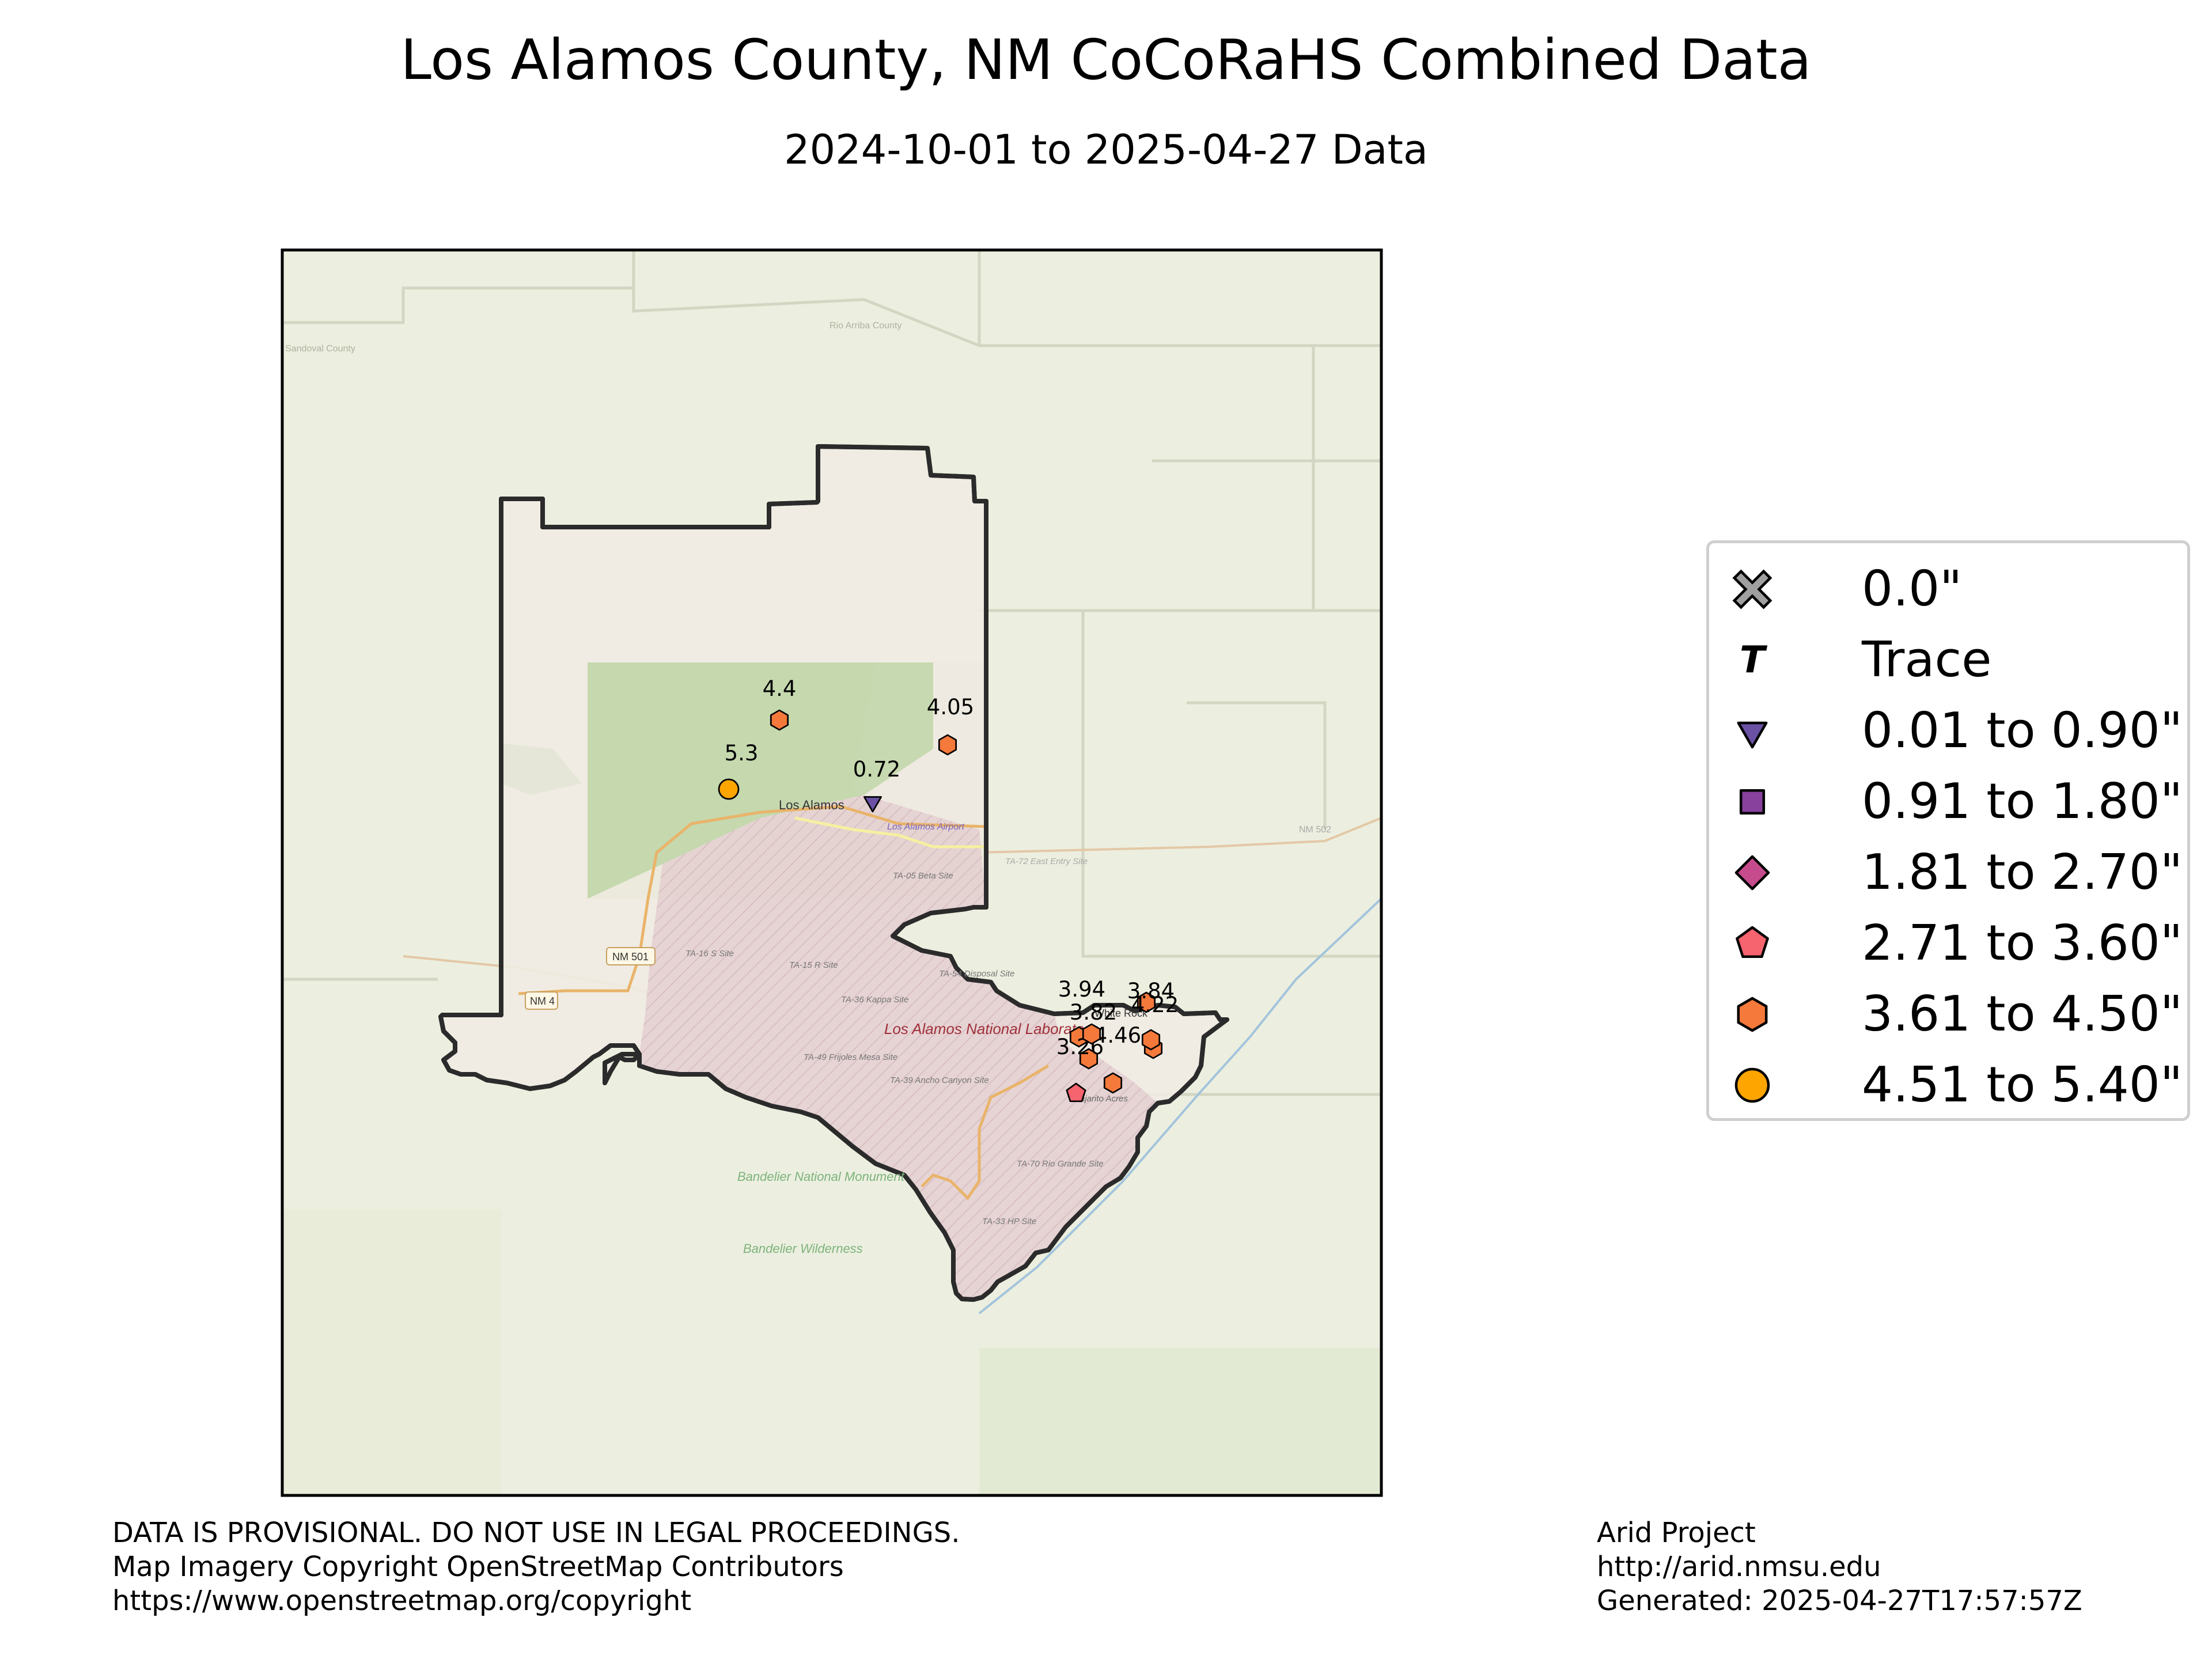  I want to click on station-value-label: 4.4, so click(780, 688).